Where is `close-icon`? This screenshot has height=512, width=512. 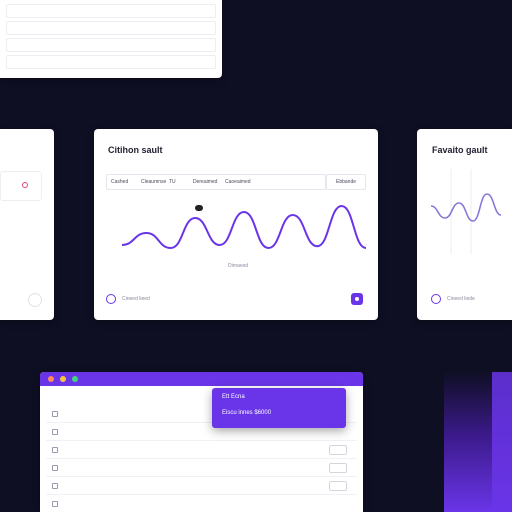
close-icon is located at coordinates (35, 300).